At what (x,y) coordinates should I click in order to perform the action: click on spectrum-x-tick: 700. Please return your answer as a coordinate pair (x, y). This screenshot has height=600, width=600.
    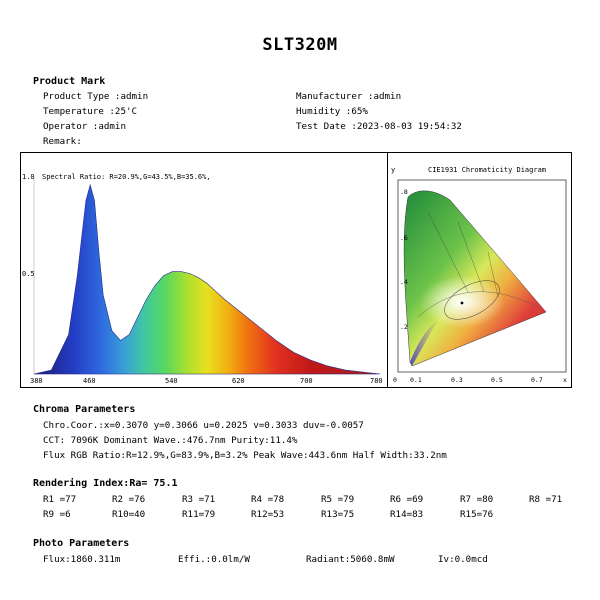
    Looking at the image, I should click on (306, 381).